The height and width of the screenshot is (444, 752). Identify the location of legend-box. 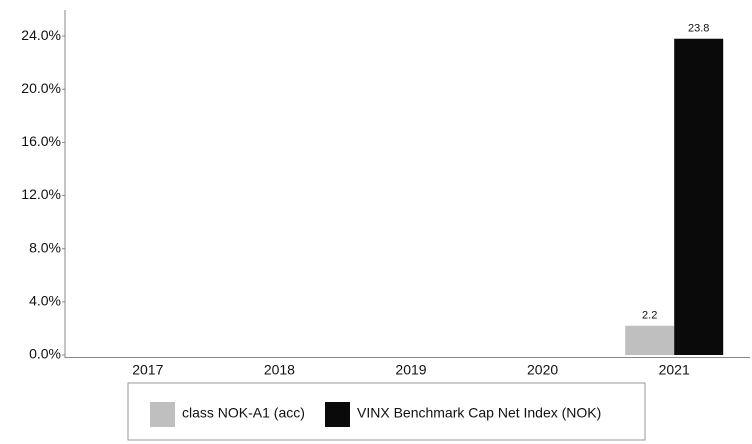
(386, 411).